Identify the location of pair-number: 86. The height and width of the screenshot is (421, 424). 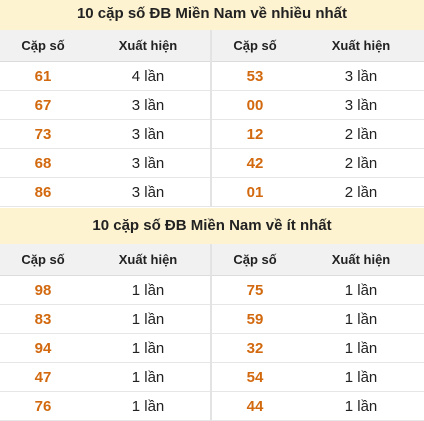
(43, 192).